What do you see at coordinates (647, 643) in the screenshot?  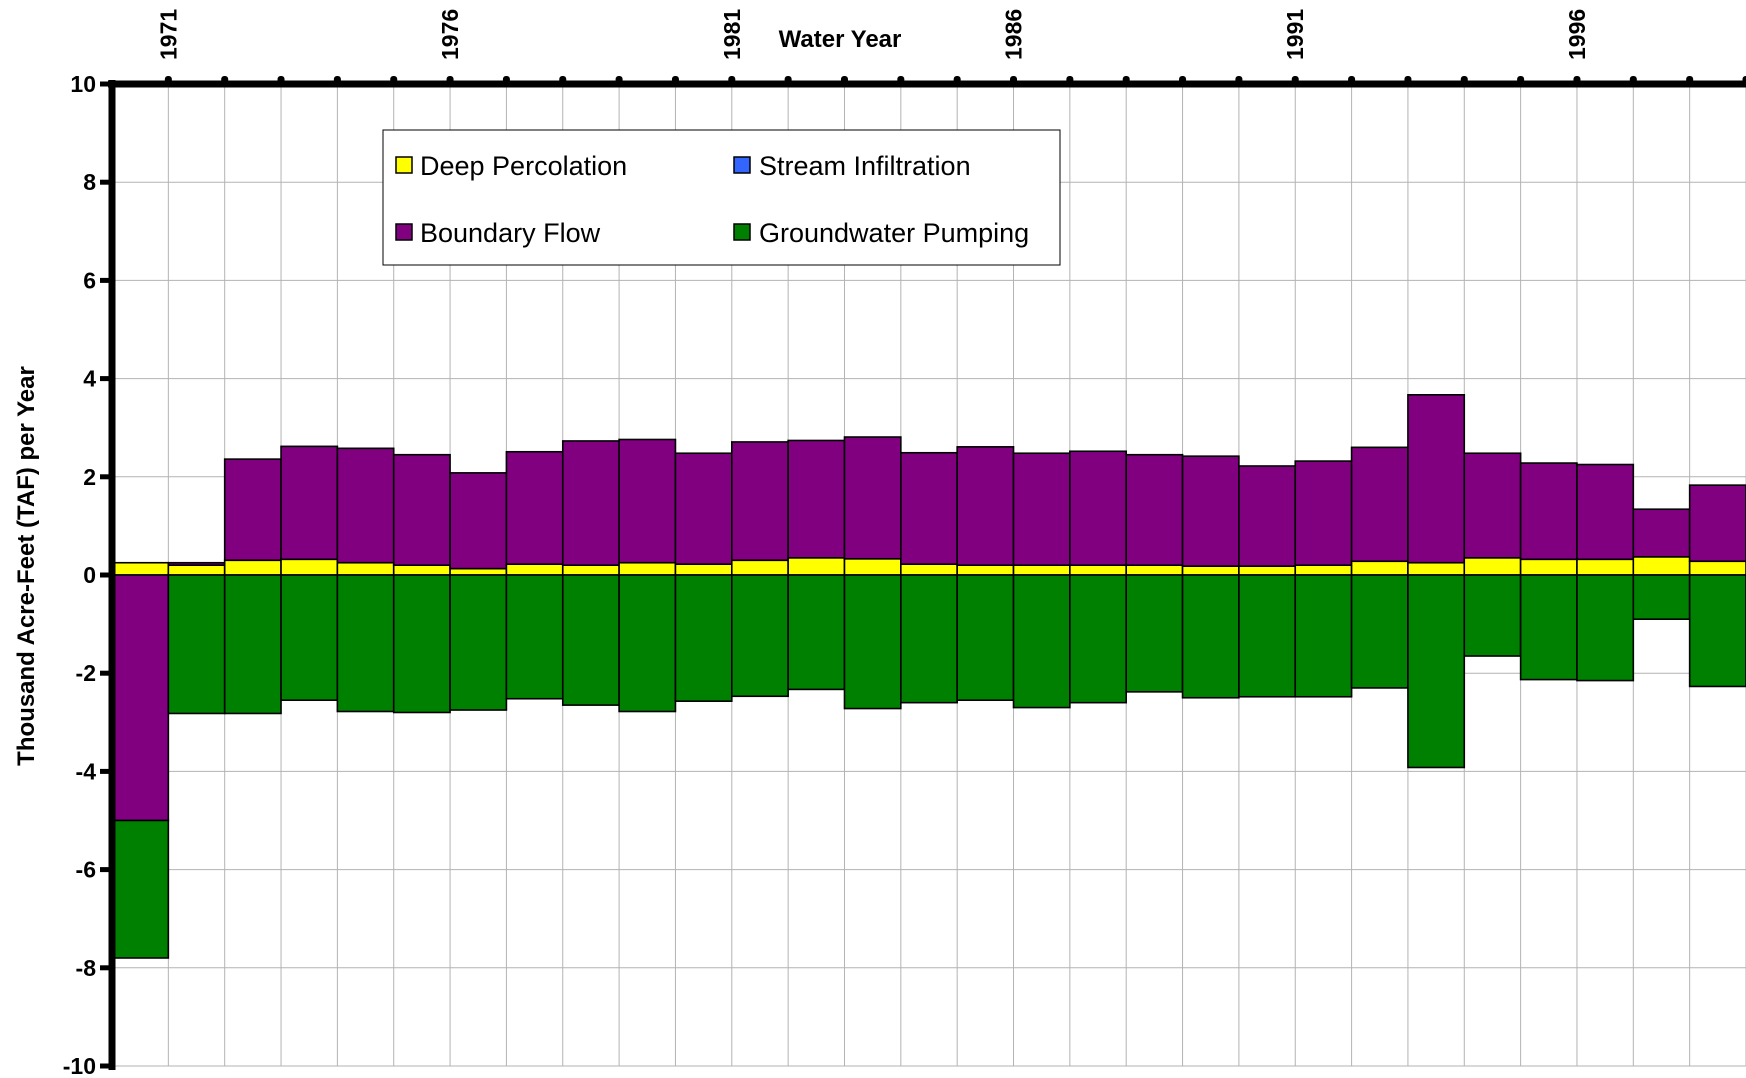 I see `bar-groundwater-pumping-1980` at bounding box center [647, 643].